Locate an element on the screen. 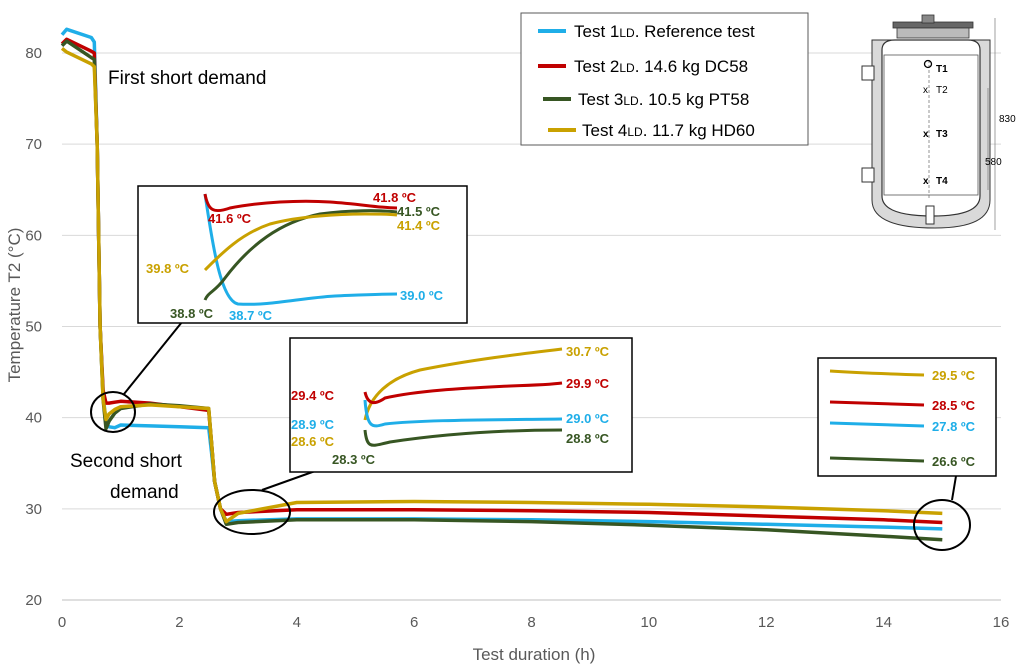  legend-label: Test 4LD. 11.7 kg HD60 is located at coordinates (668, 130).